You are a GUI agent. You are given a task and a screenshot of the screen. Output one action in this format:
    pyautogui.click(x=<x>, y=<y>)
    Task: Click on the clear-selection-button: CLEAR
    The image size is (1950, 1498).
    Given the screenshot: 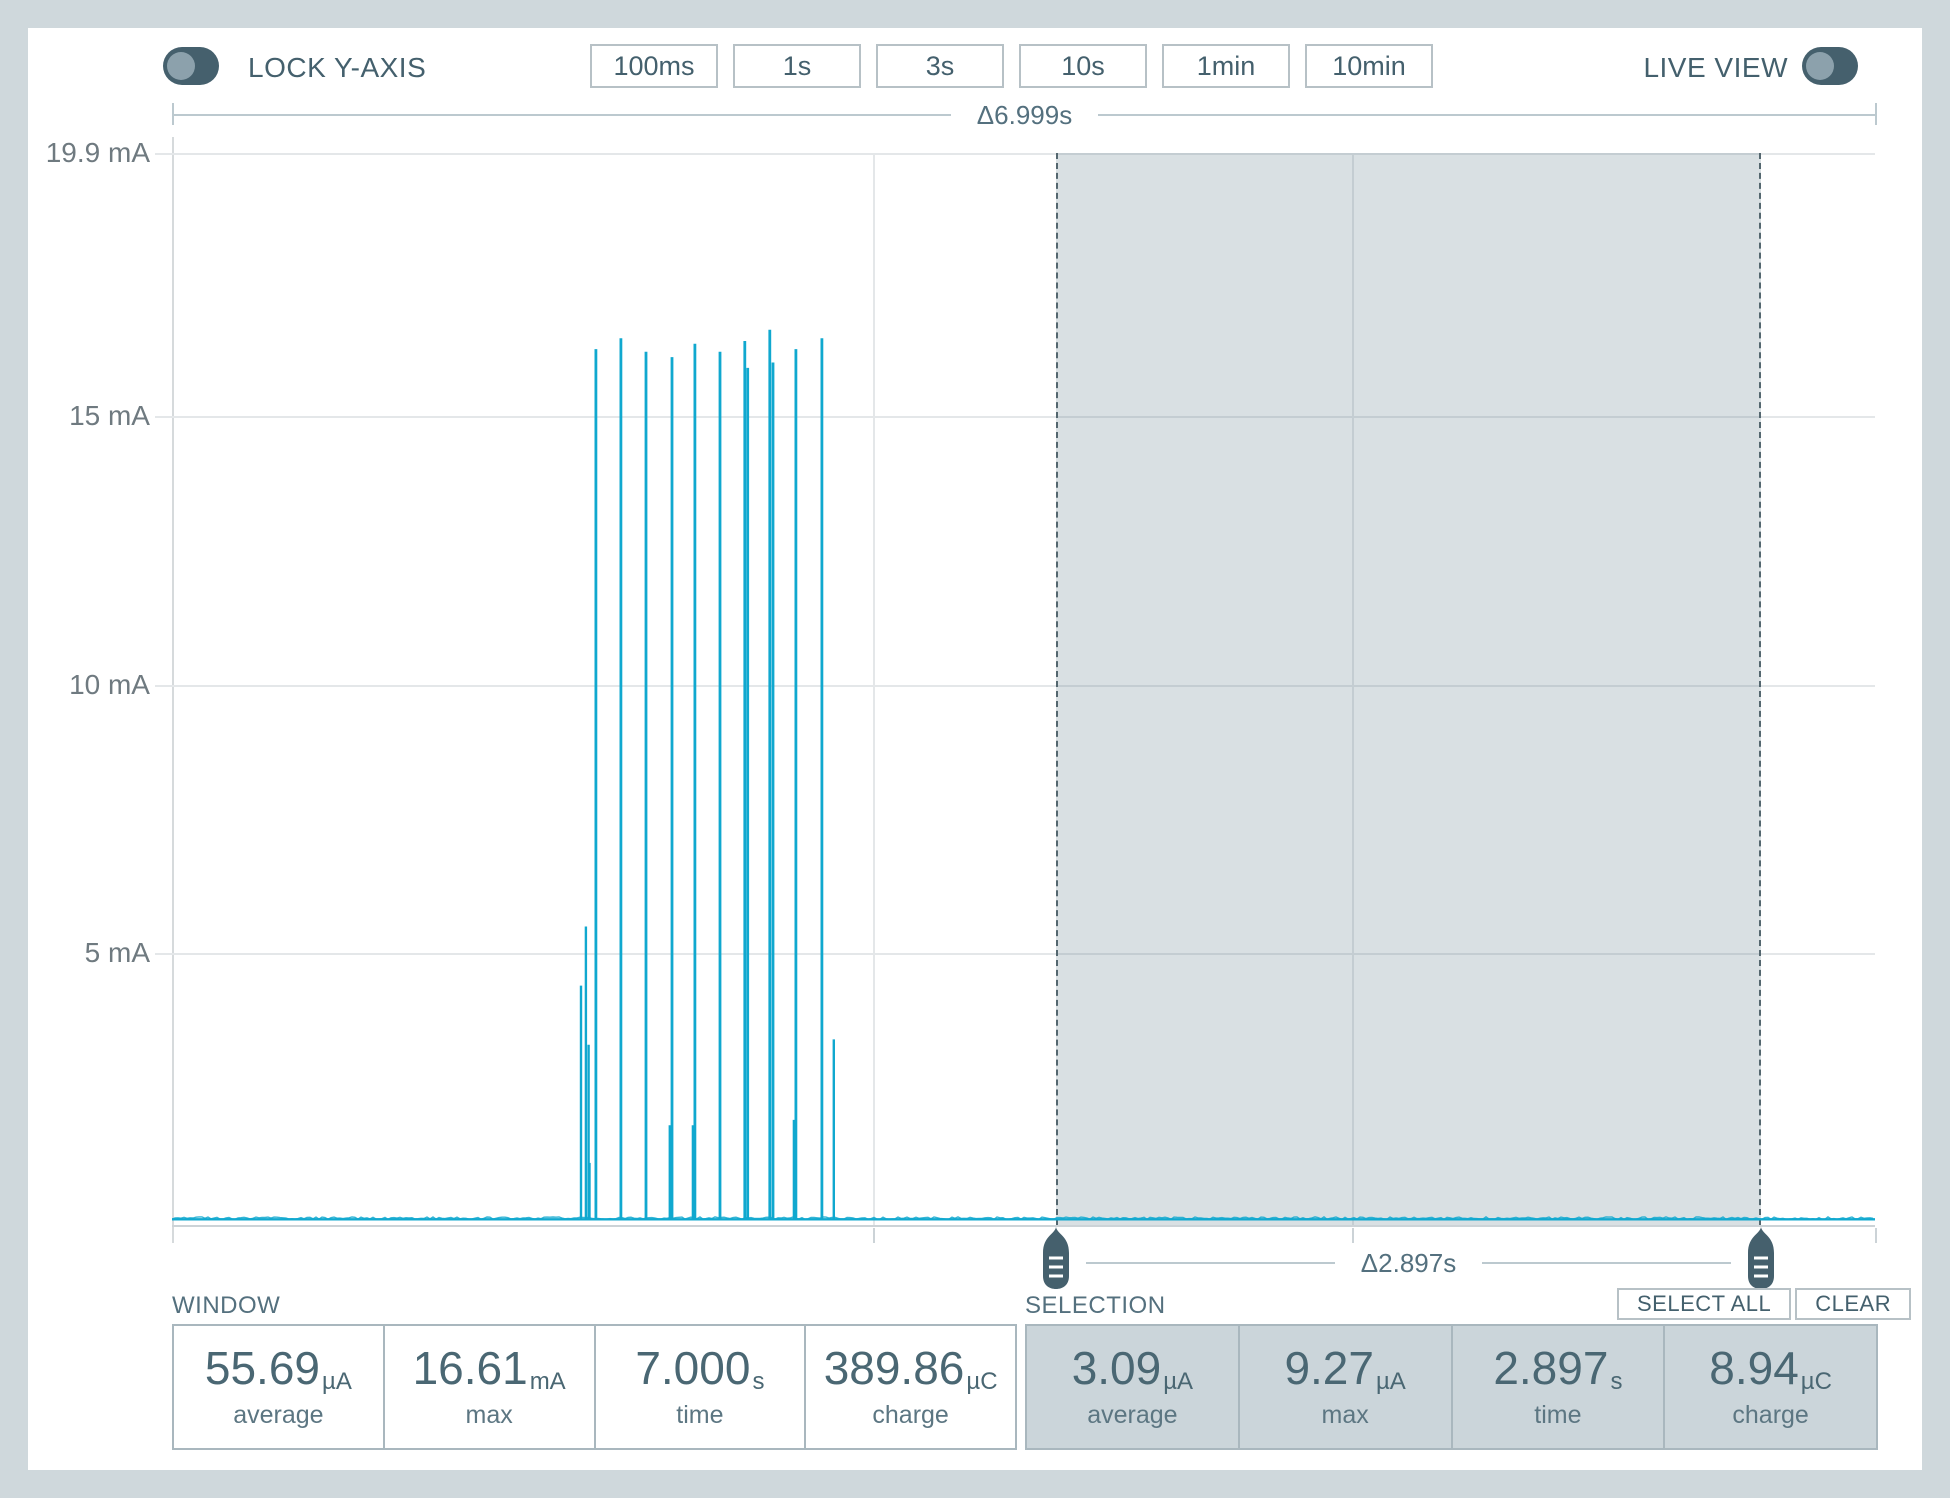 What is the action you would take?
    pyautogui.click(x=1853, y=1304)
    